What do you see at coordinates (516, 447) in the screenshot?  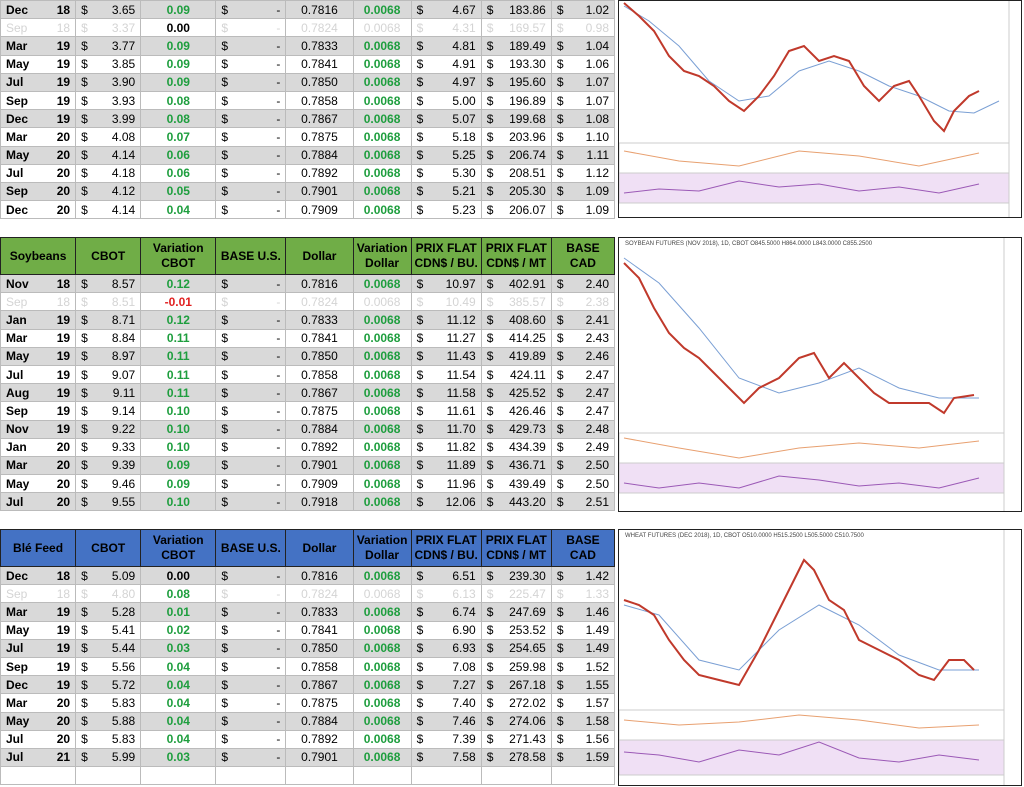 I see `table-cell: $ 434.39` at bounding box center [516, 447].